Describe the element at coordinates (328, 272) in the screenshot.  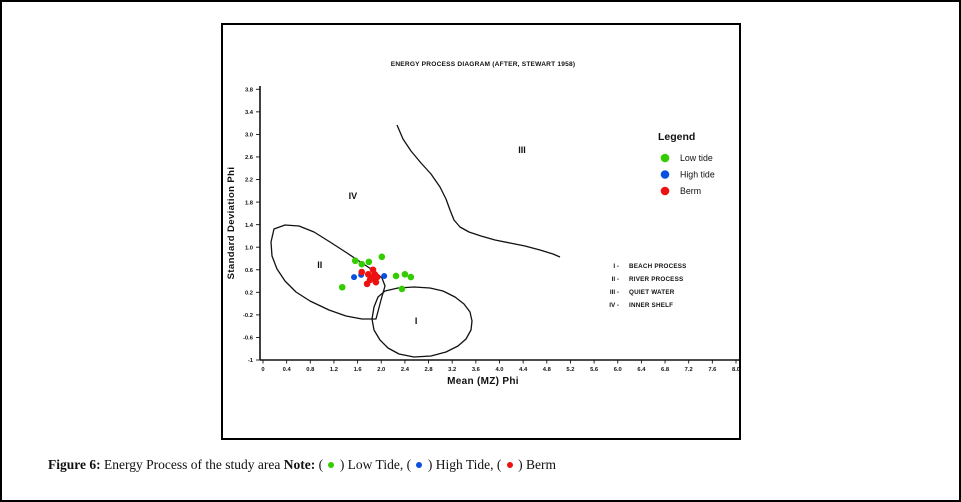
I see `region-ii-river-process-outline` at that location.